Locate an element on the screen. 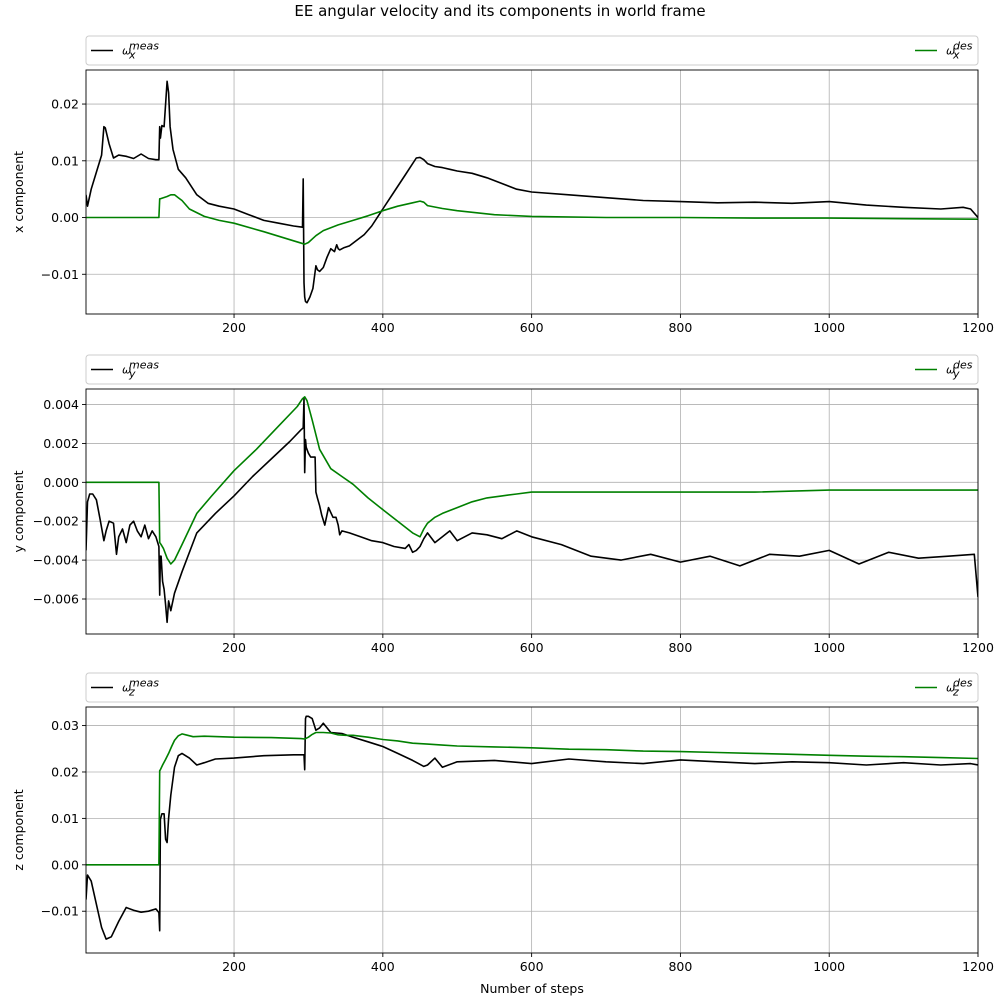  x-axis-label: Number of steps is located at coordinates (532, 988).